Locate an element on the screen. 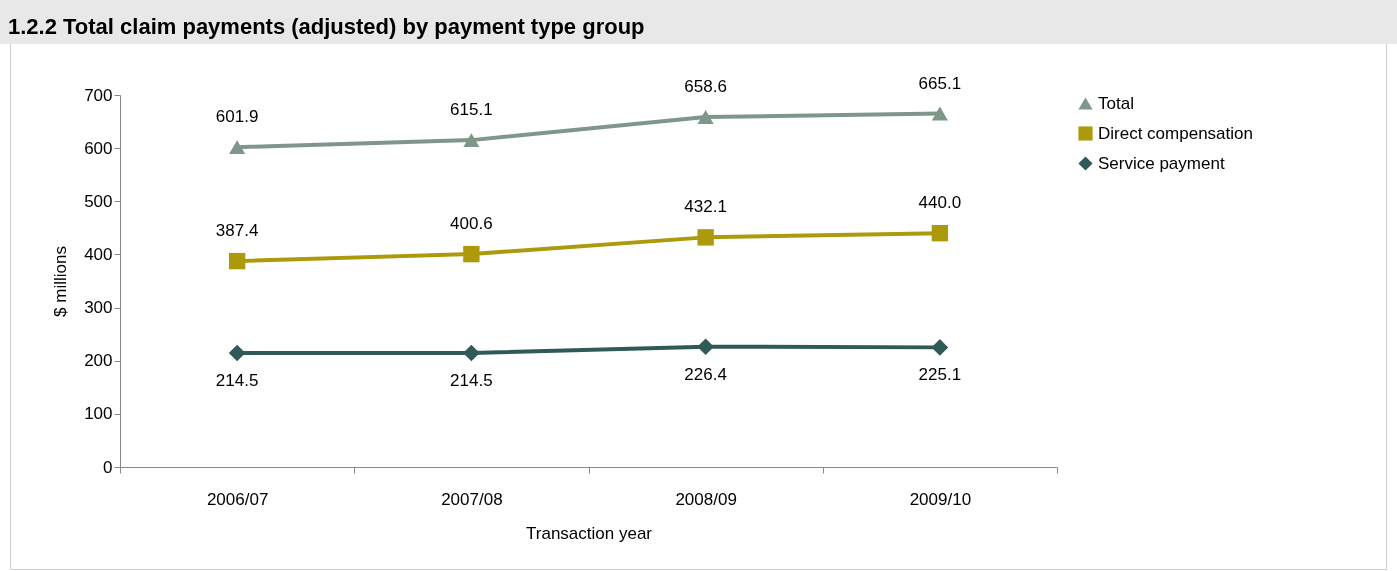 The height and width of the screenshot is (571, 1397). y-tick-label: 700 is located at coordinates (98, 95).